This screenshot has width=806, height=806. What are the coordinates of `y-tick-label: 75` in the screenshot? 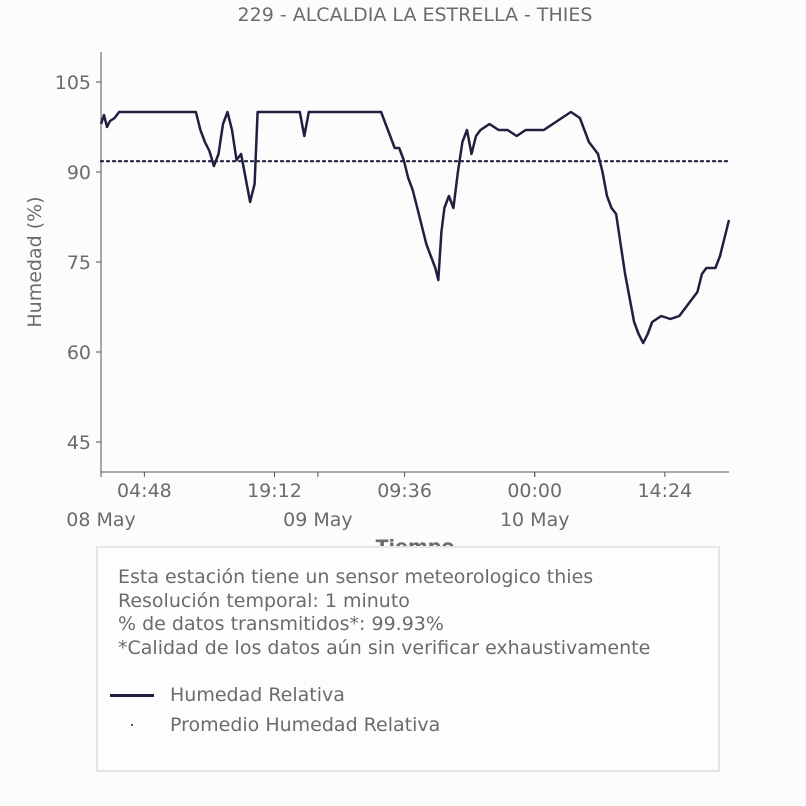 It's located at (79, 263).